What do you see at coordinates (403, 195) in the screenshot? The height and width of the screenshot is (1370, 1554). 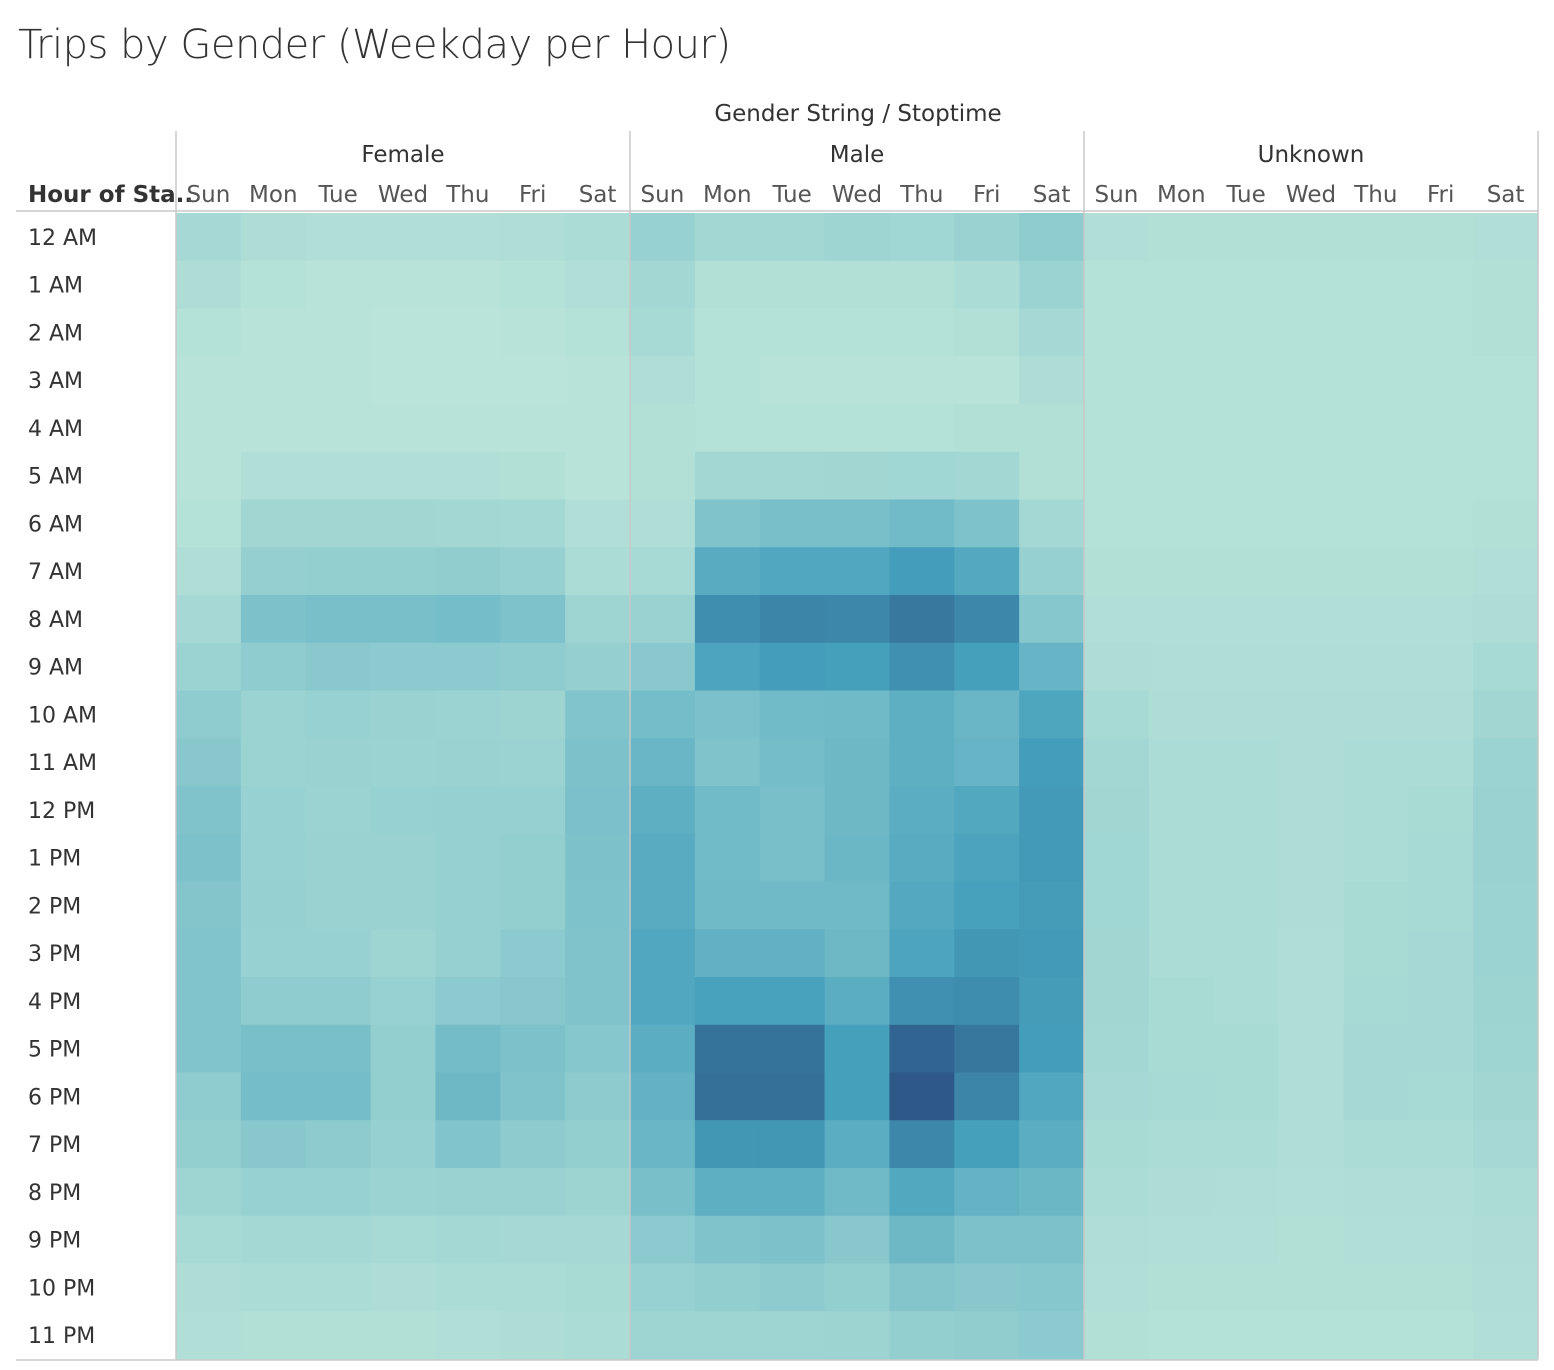 I see `day-header-female-wed: Wed` at bounding box center [403, 195].